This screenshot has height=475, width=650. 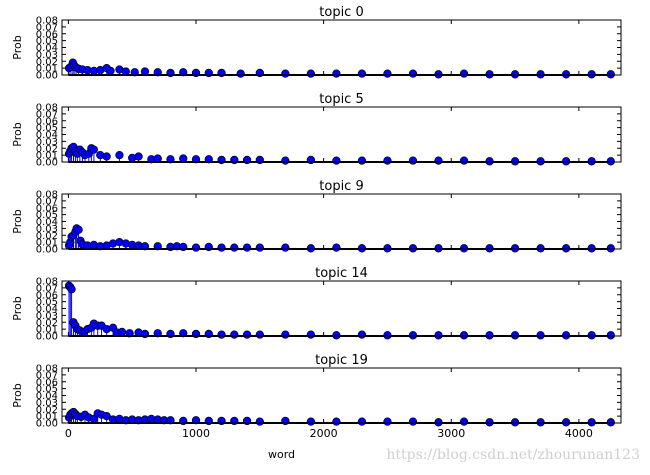 What do you see at coordinates (47, 389) in the screenshot?
I see `y-tick-label: 0.05` at bounding box center [47, 389].